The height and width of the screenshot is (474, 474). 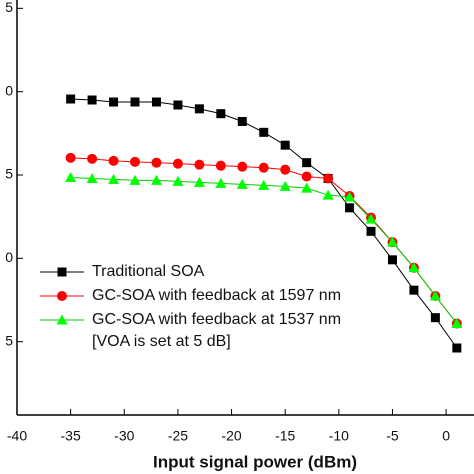 I want to click on x-tick-label: -40, so click(x=17, y=436).